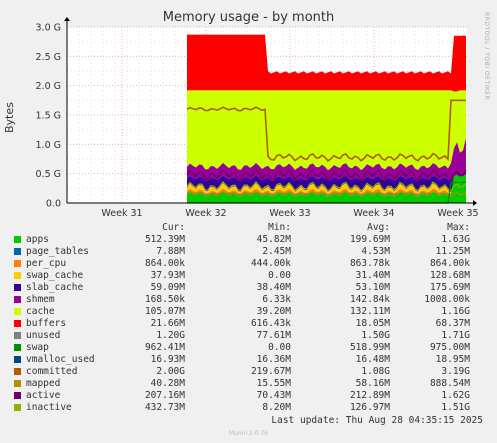 This screenshot has height=443, width=497. What do you see at coordinates (273, 239) in the screenshot?
I see `legend-min-value: 45.82M` at bounding box center [273, 239].